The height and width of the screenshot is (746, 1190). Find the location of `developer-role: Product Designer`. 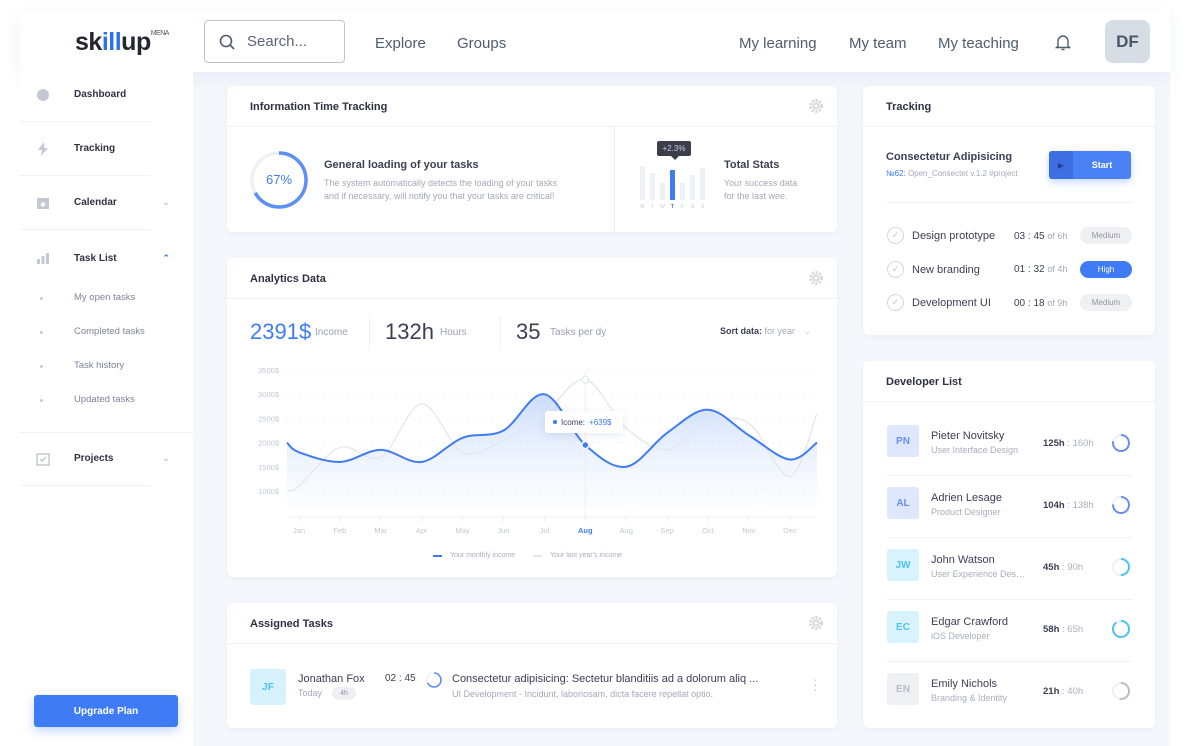

developer-role: Product Designer is located at coordinates (966, 512).